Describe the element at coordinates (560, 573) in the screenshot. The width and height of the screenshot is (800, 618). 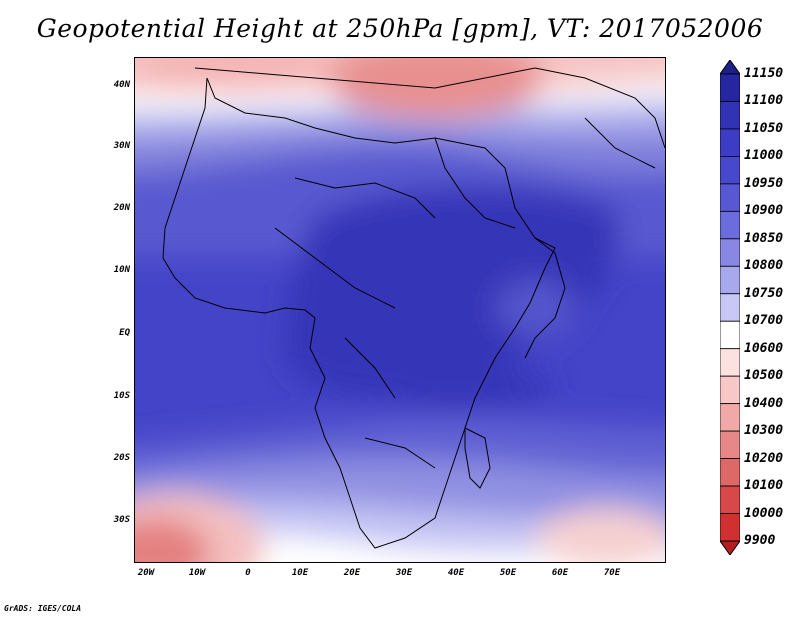
I see `lon-label-60e: 60E` at that location.